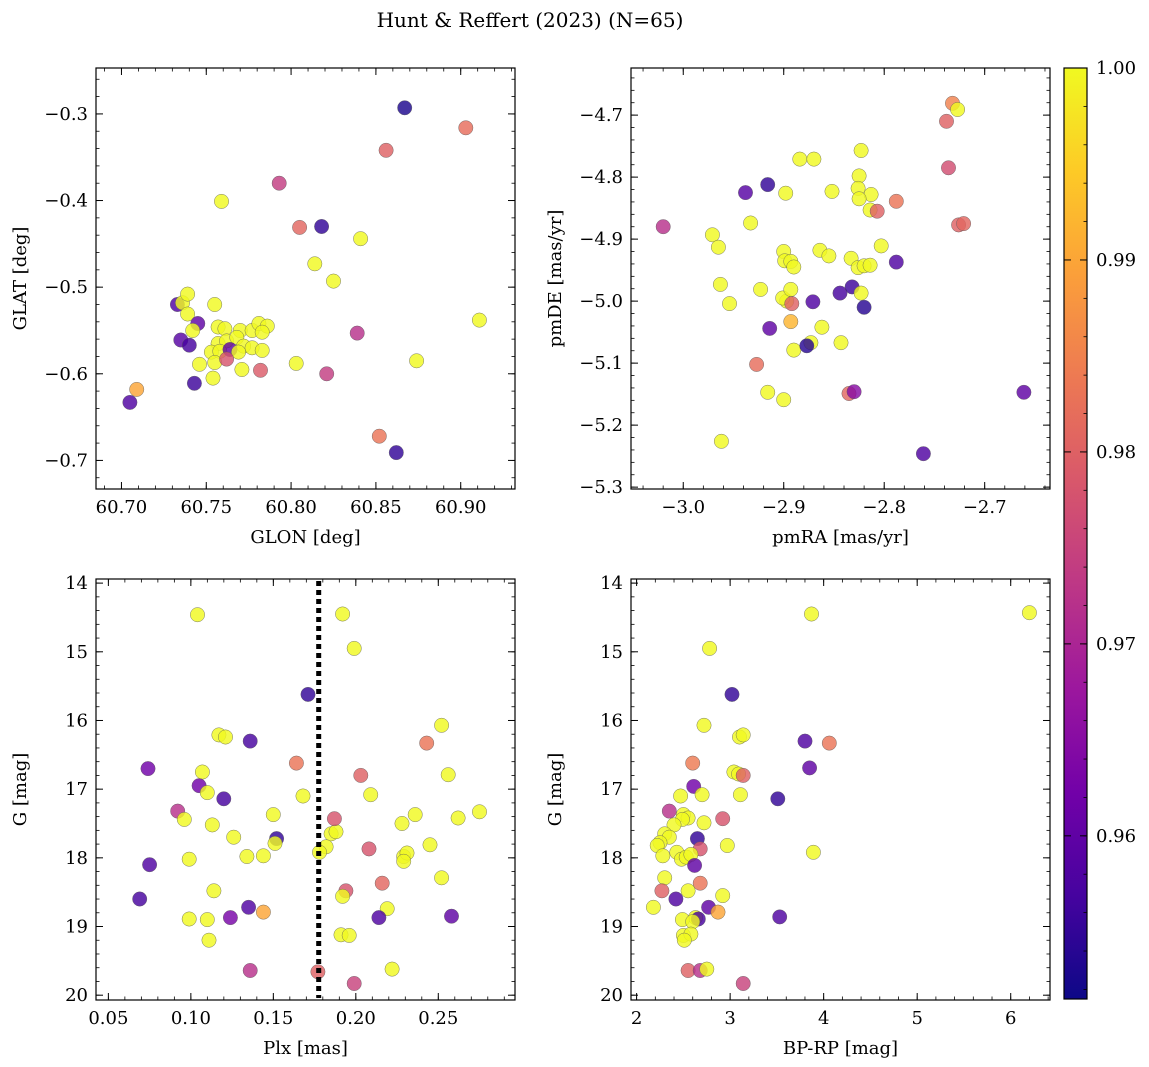 Image resolution: width=1149 pixels, height=1067 pixels. What do you see at coordinates (76, 858) in the screenshot?
I see `y-tick-label: 18` at bounding box center [76, 858].